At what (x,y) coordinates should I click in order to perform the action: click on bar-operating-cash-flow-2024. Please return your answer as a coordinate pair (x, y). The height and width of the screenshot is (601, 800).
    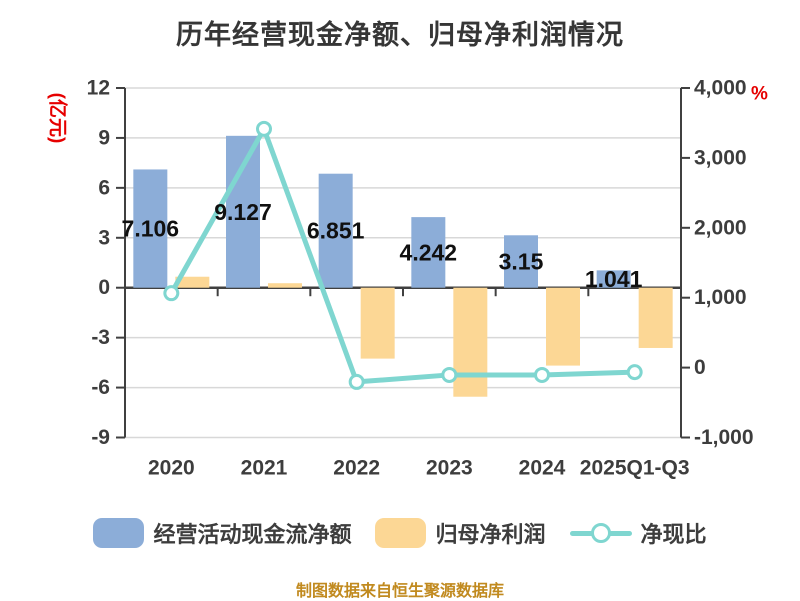
    Looking at the image, I should click on (521, 261).